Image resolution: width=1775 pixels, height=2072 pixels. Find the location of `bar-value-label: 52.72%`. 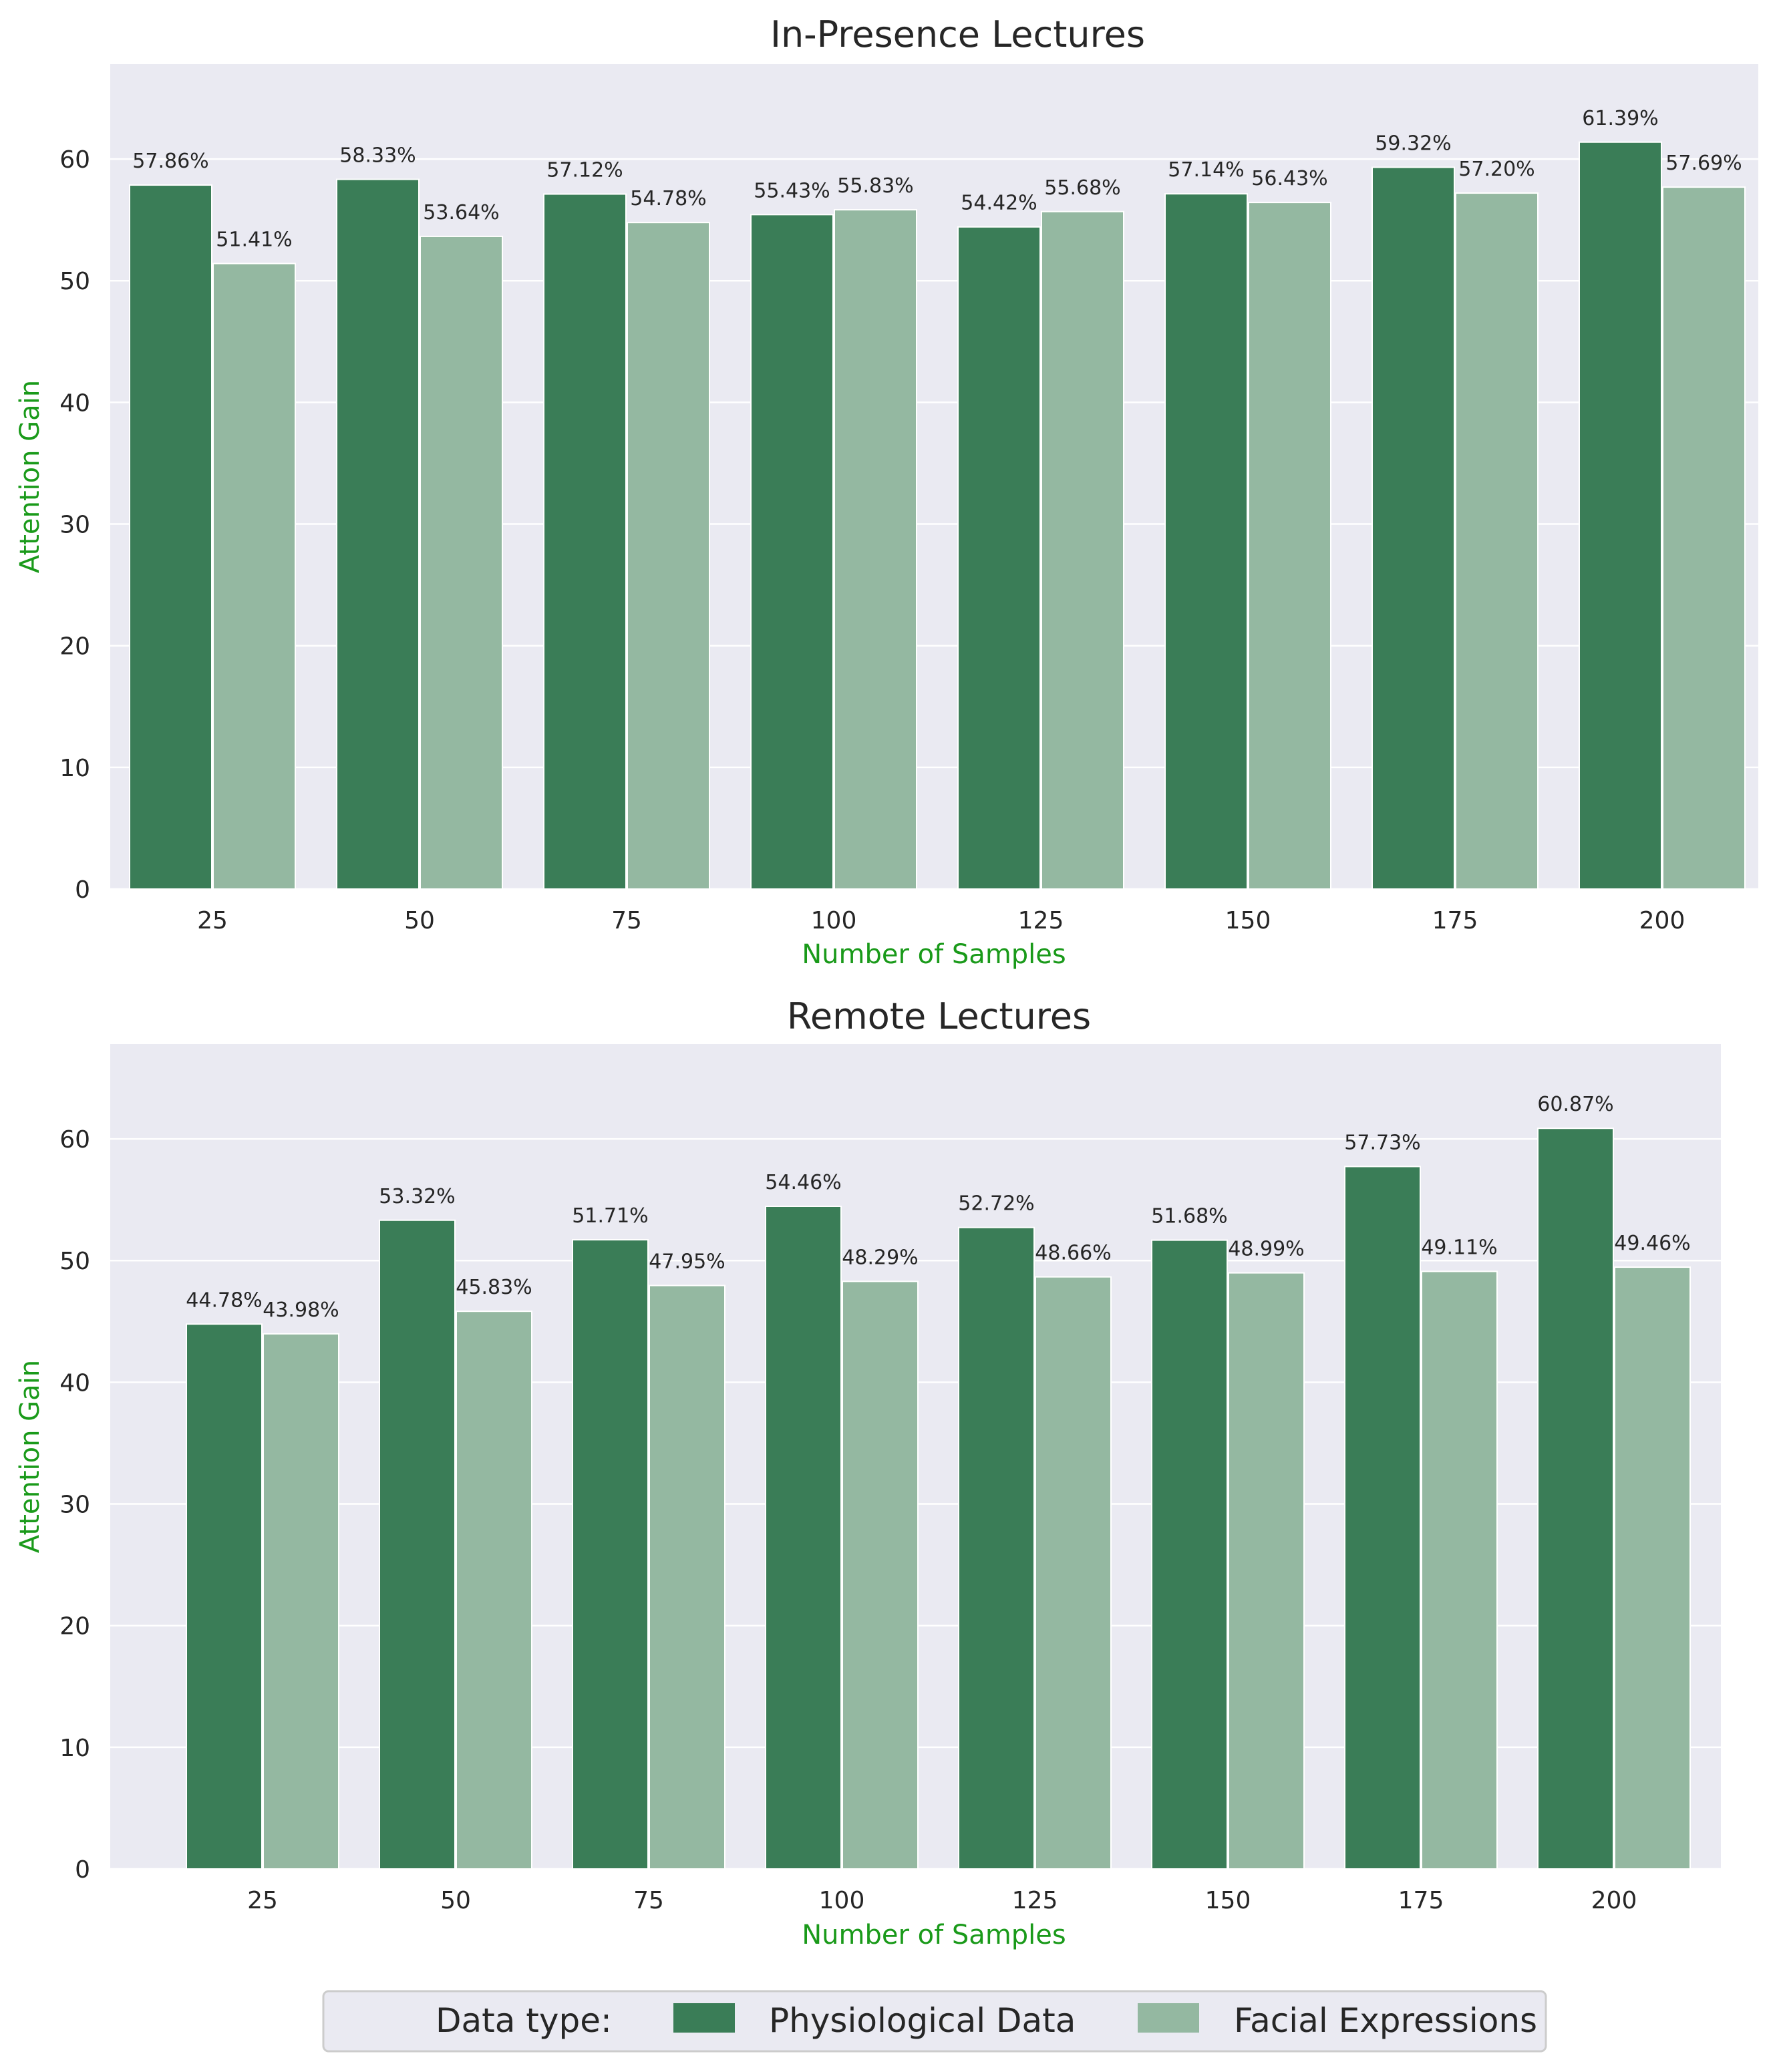

bar-value-label: 52.72% is located at coordinates (996, 1204).